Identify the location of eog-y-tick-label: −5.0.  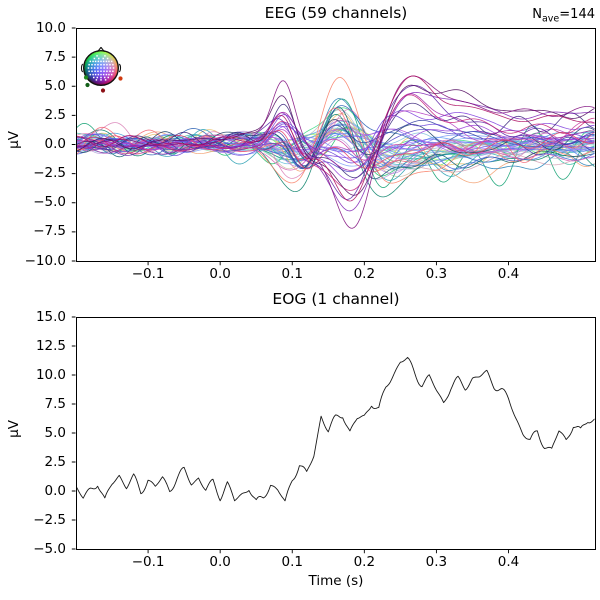
(49, 548).